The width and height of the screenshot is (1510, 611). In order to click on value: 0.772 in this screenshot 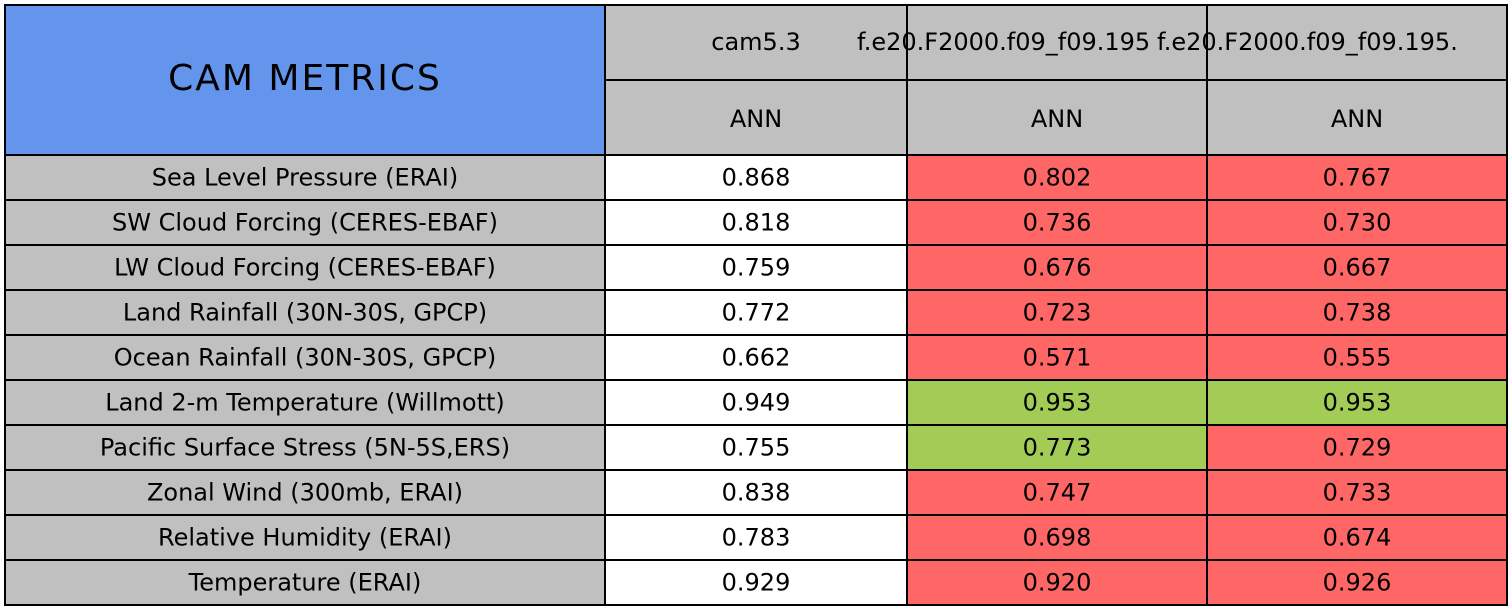, I will do `click(756, 313)`.